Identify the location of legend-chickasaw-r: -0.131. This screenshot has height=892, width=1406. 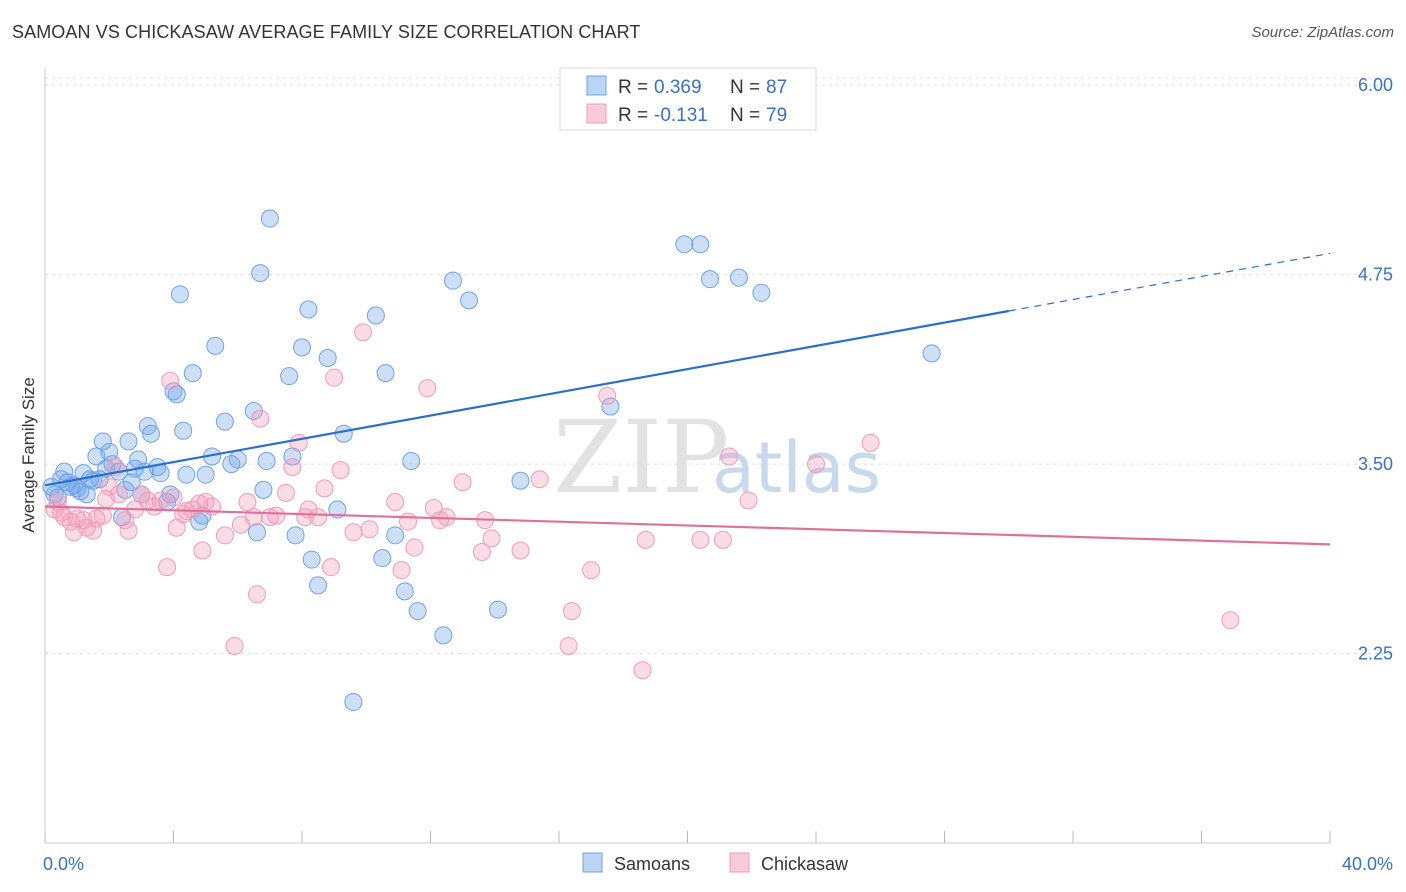
(681, 115).